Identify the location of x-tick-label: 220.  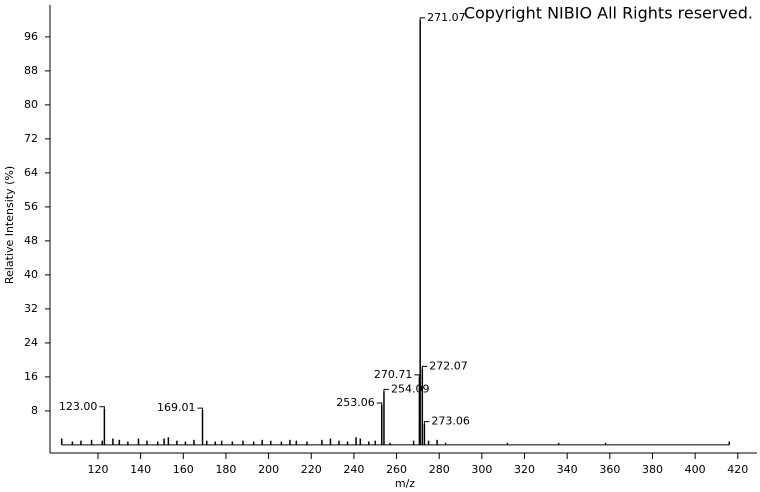
(311, 469).